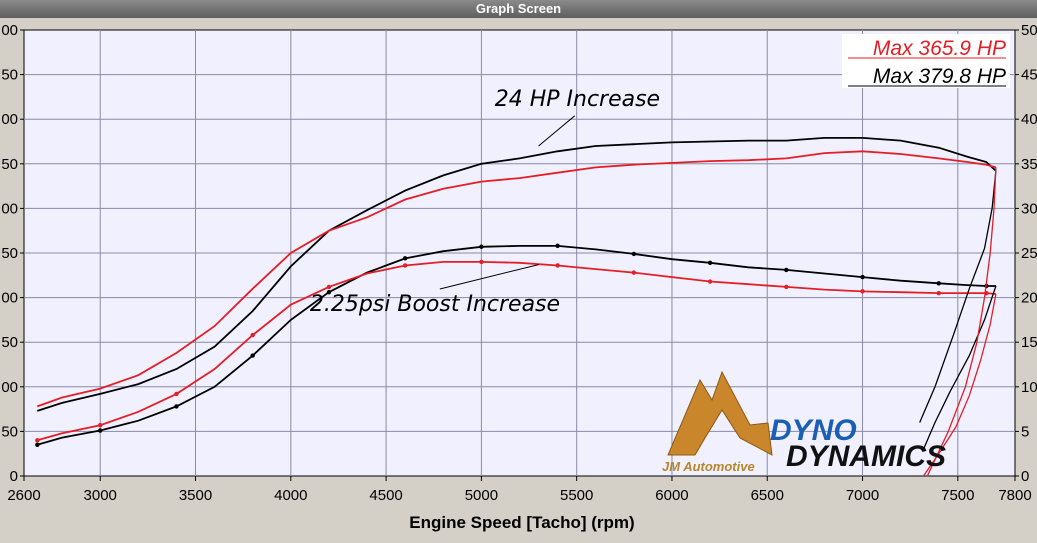 This screenshot has width=1037, height=543. What do you see at coordinates (1029, 75) in the screenshot?
I see `y-tick-label-right: 45` at bounding box center [1029, 75].